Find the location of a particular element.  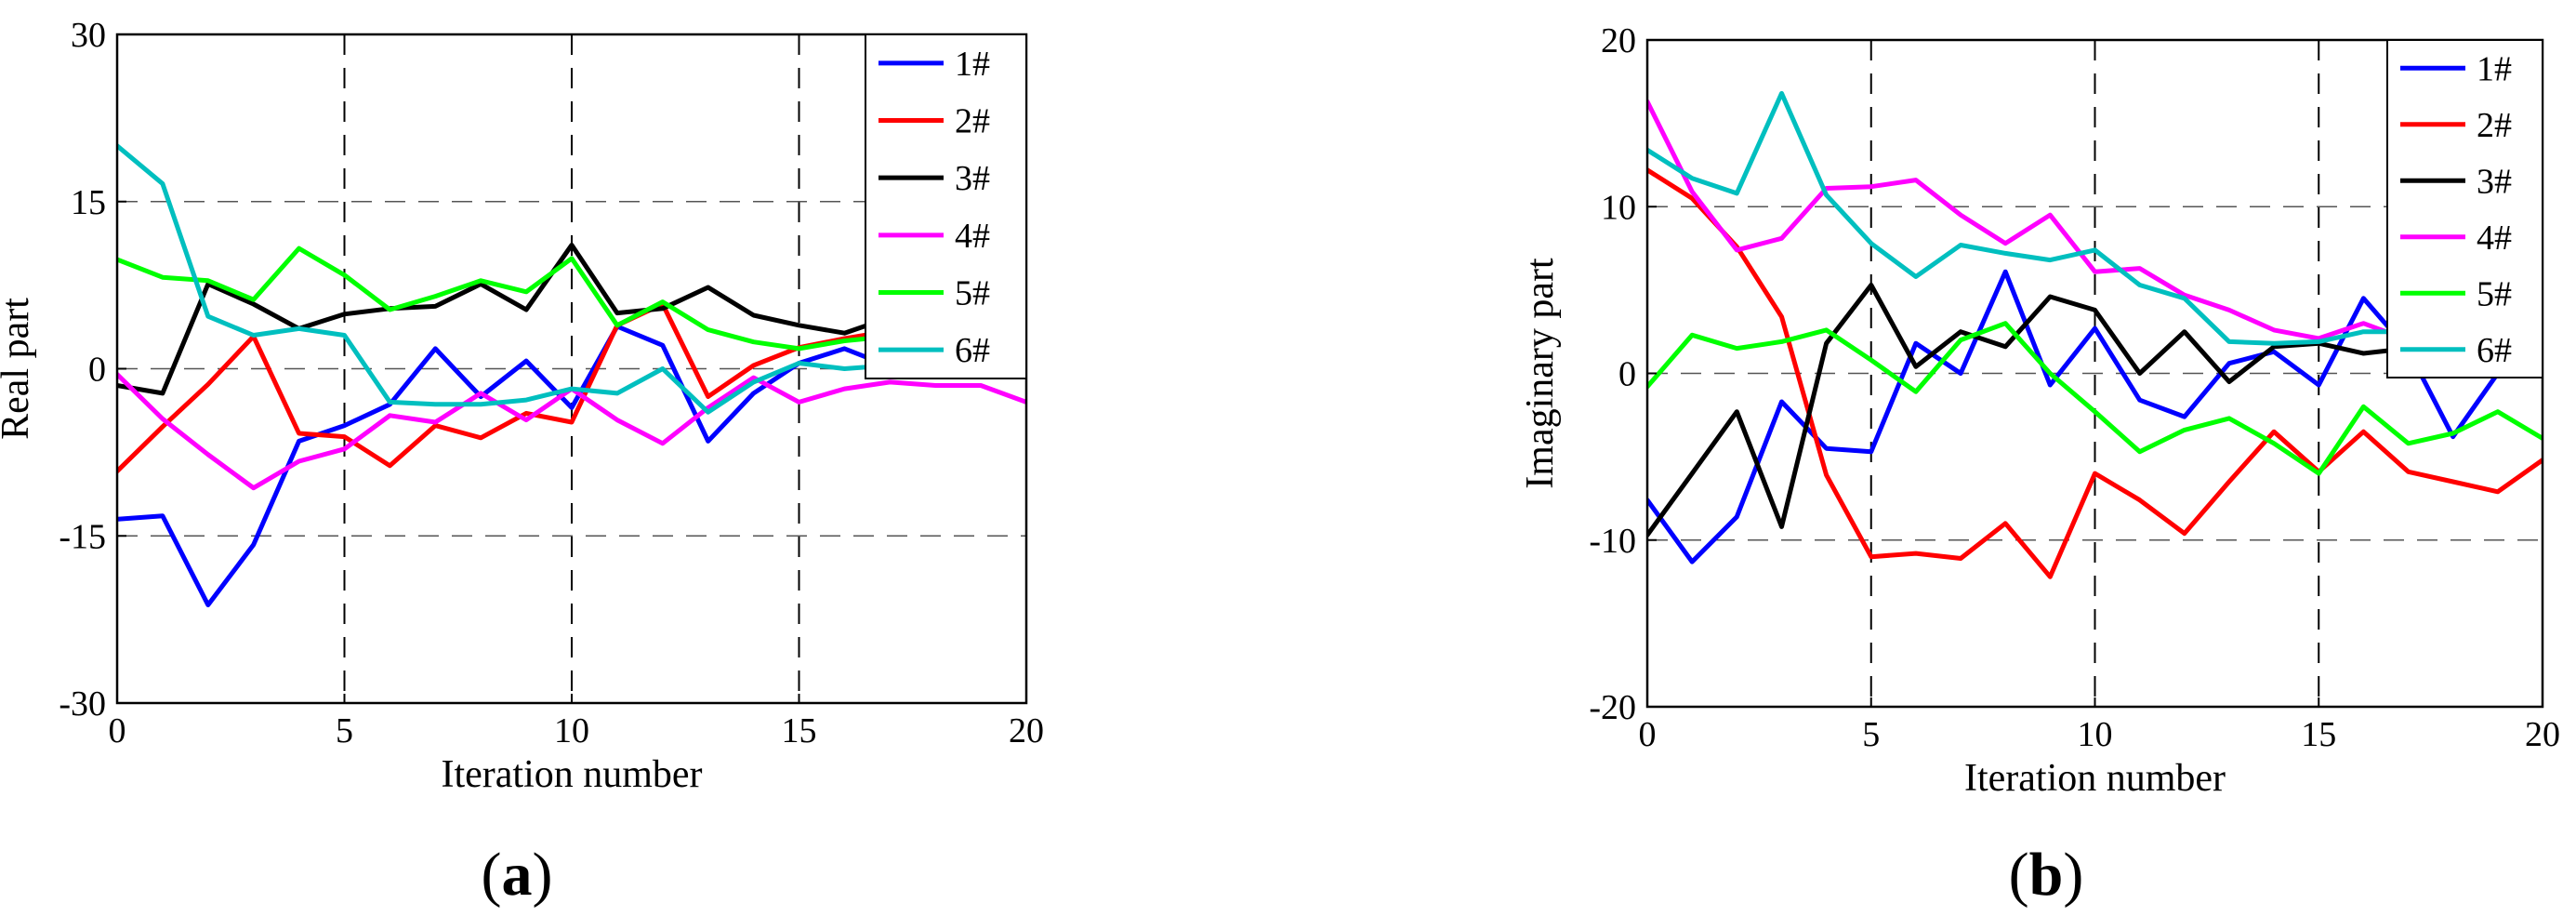

y-axis-title: Real part is located at coordinates (18, 369).